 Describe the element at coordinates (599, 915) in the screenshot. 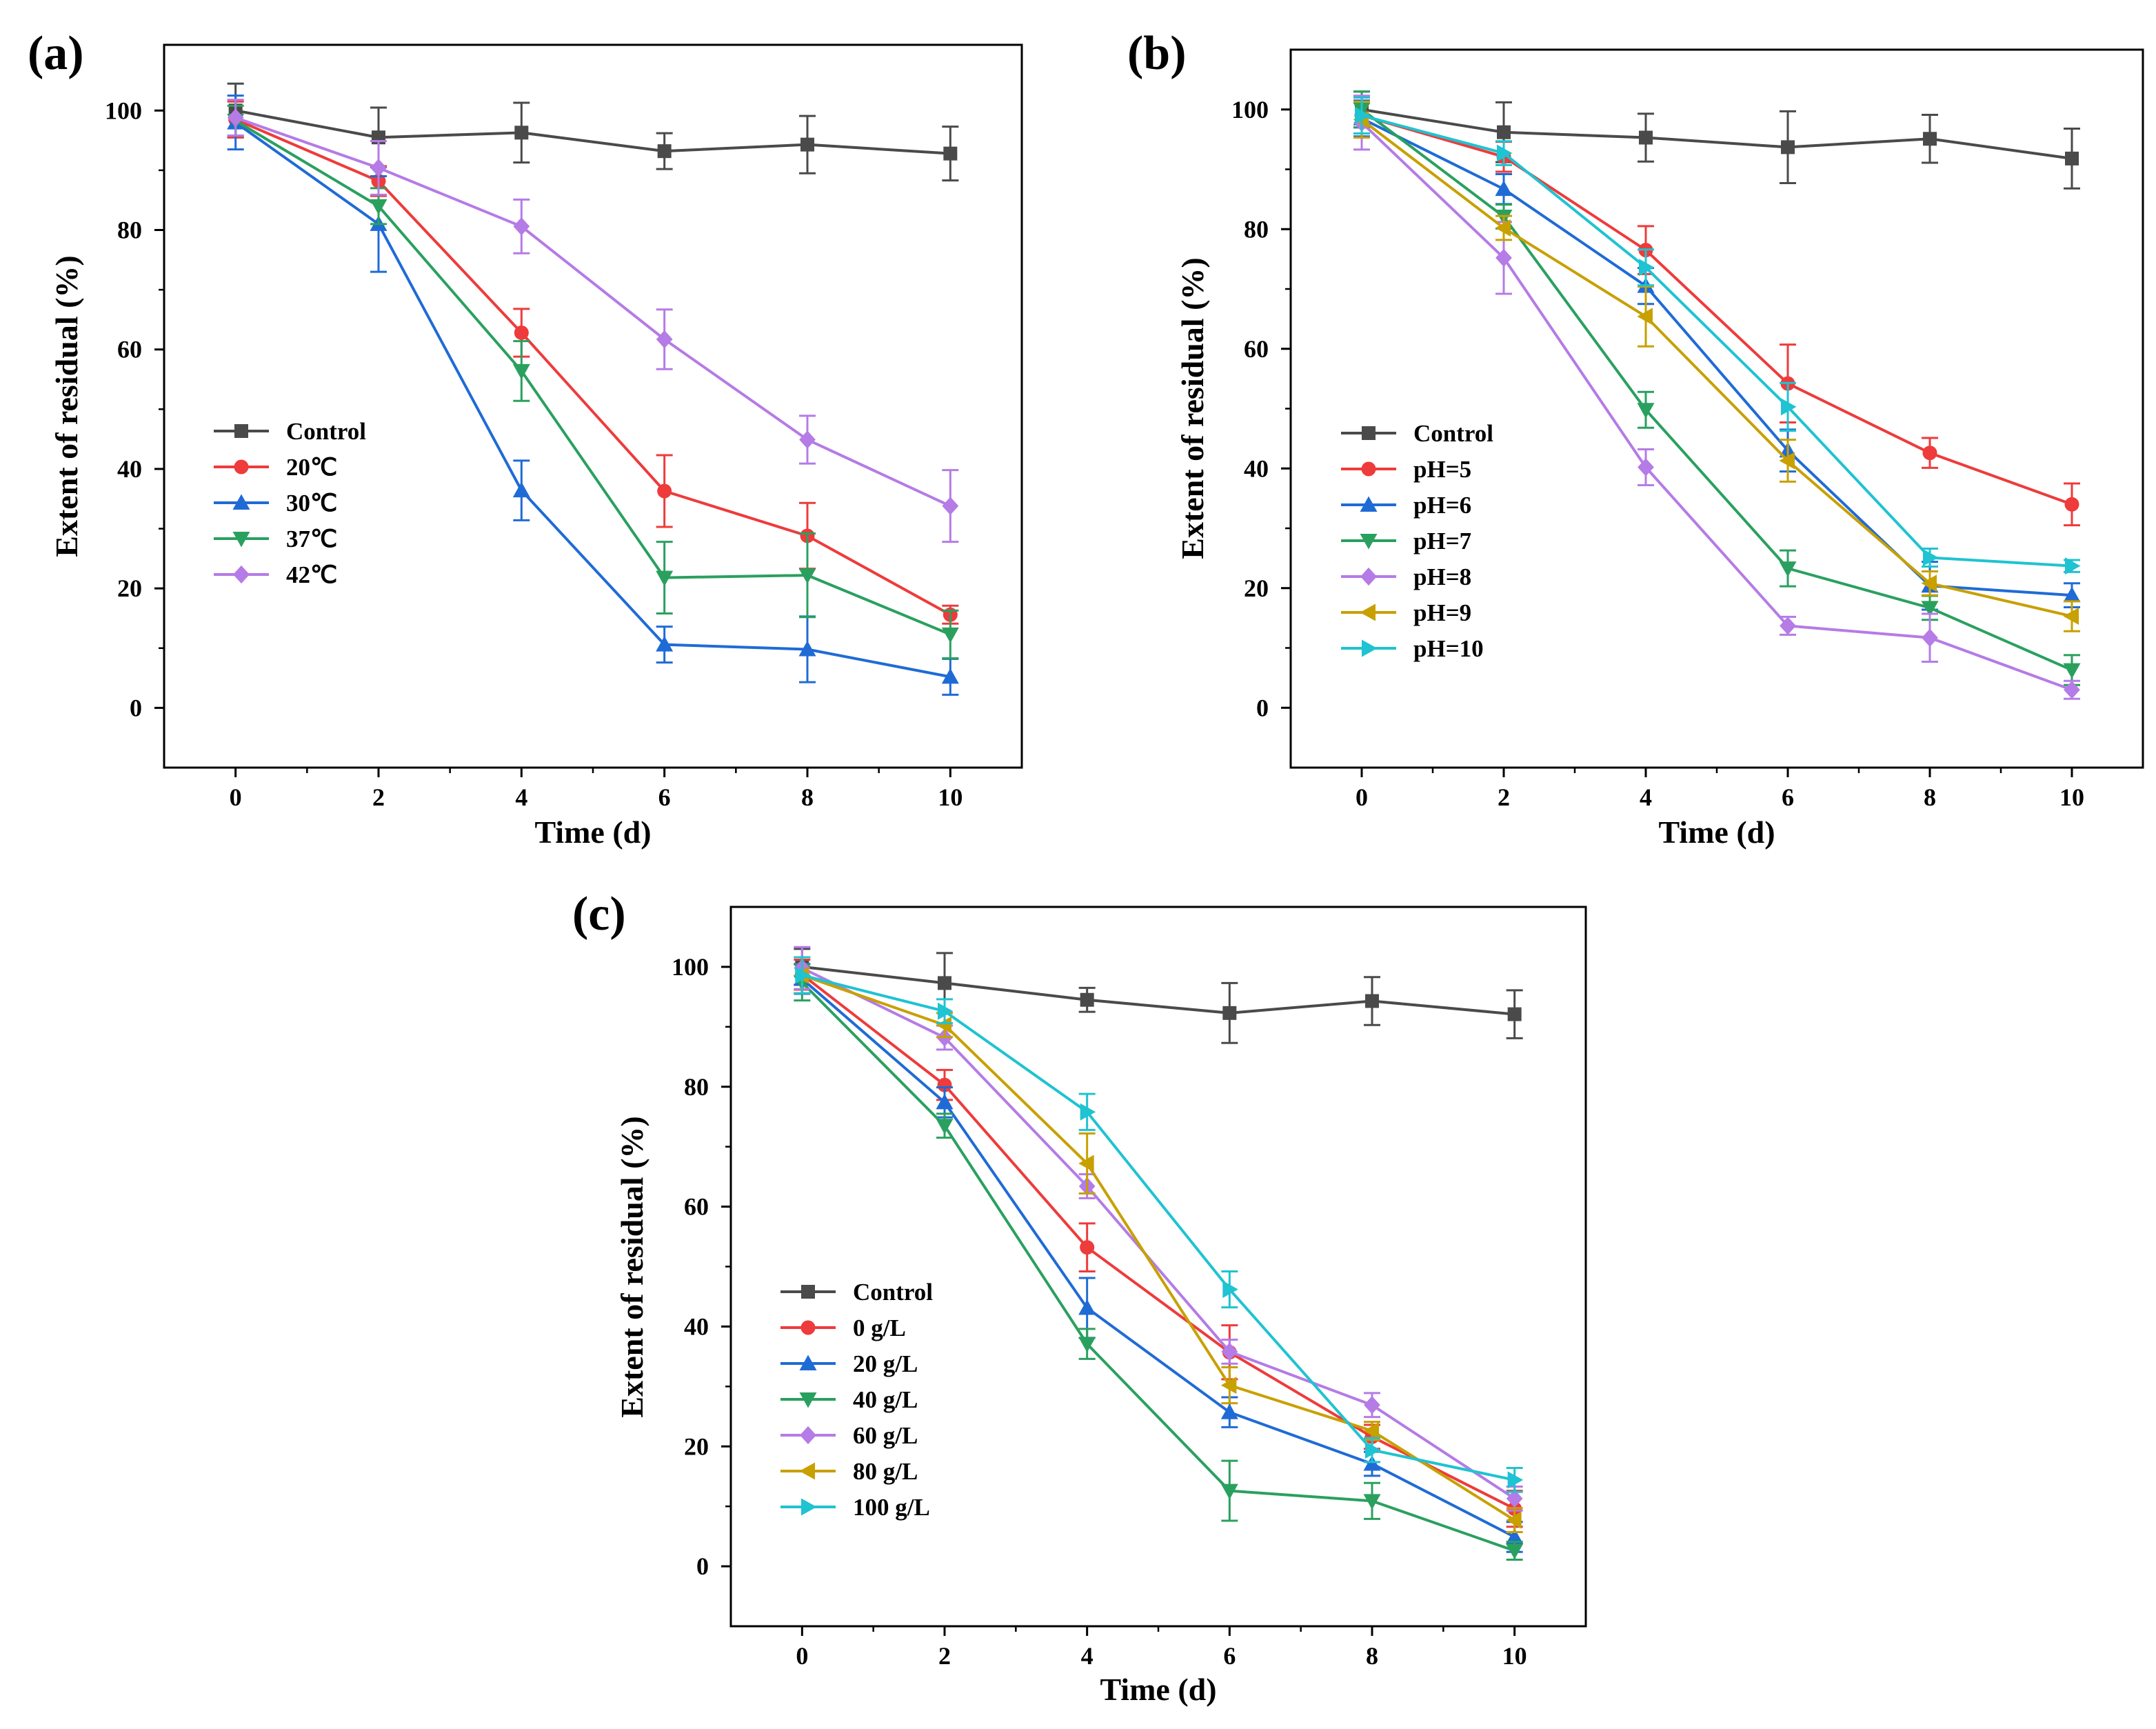

I see `panel-label: (c)` at that location.